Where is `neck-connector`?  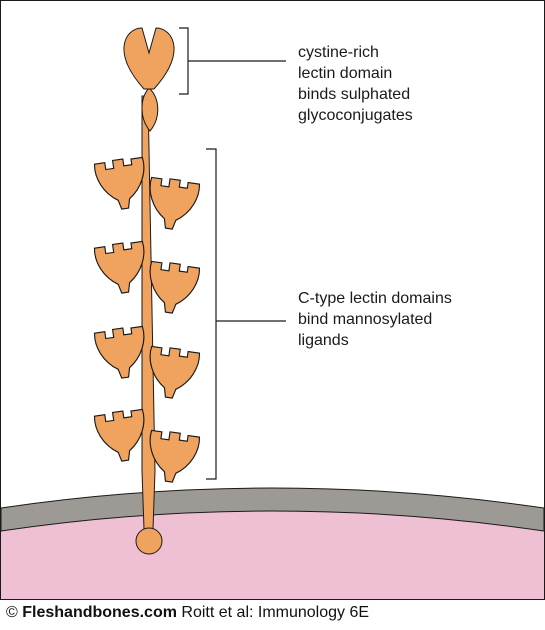 neck-connector is located at coordinates (150, 109).